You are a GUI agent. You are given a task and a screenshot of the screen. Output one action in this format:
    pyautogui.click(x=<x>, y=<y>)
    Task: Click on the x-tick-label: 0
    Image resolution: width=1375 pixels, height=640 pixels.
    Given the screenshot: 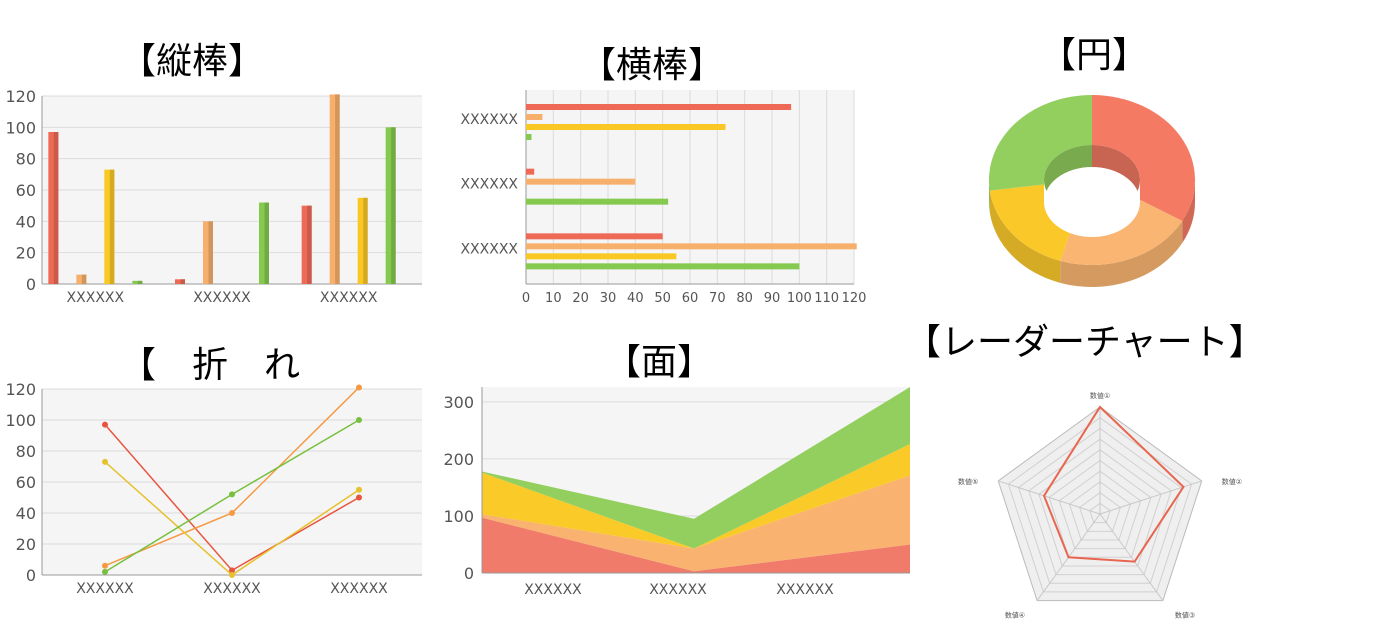 What is the action you would take?
    pyautogui.click(x=526, y=298)
    